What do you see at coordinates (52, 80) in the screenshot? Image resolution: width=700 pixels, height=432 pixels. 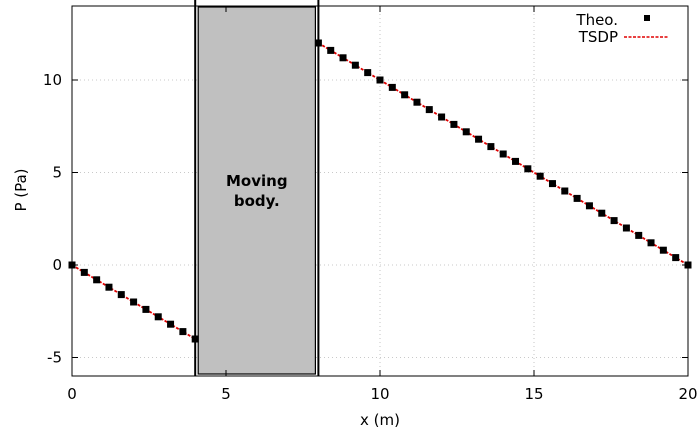 I see `y-tick-label: 10` at bounding box center [52, 80].